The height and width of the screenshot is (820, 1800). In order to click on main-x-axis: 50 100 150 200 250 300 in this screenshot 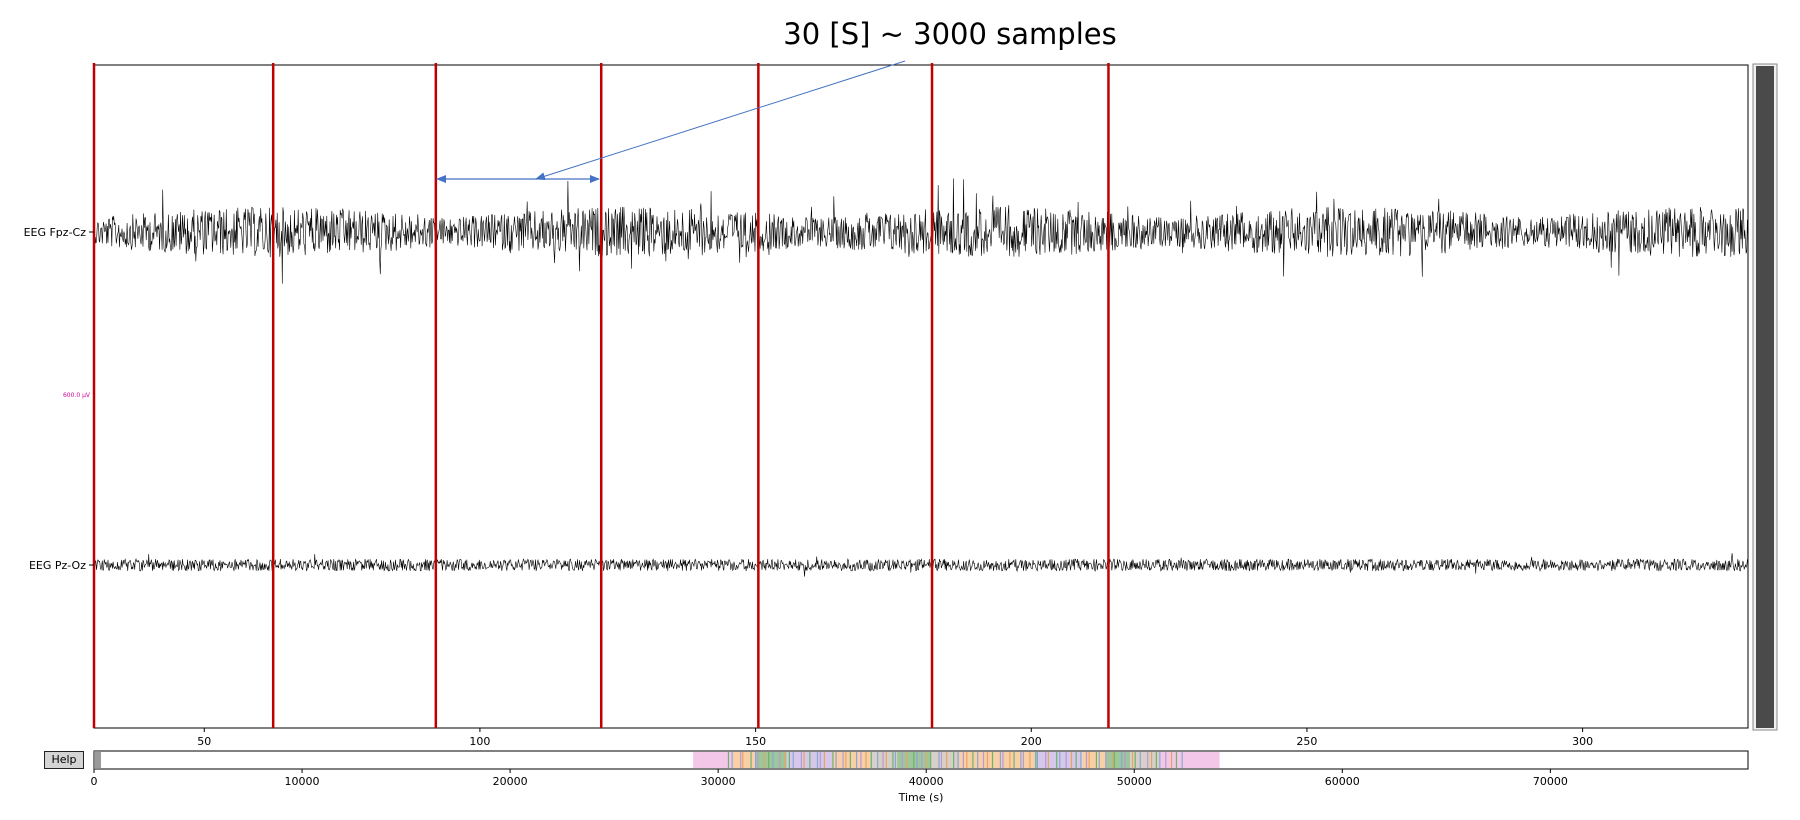, I will do `click(895, 738)`.